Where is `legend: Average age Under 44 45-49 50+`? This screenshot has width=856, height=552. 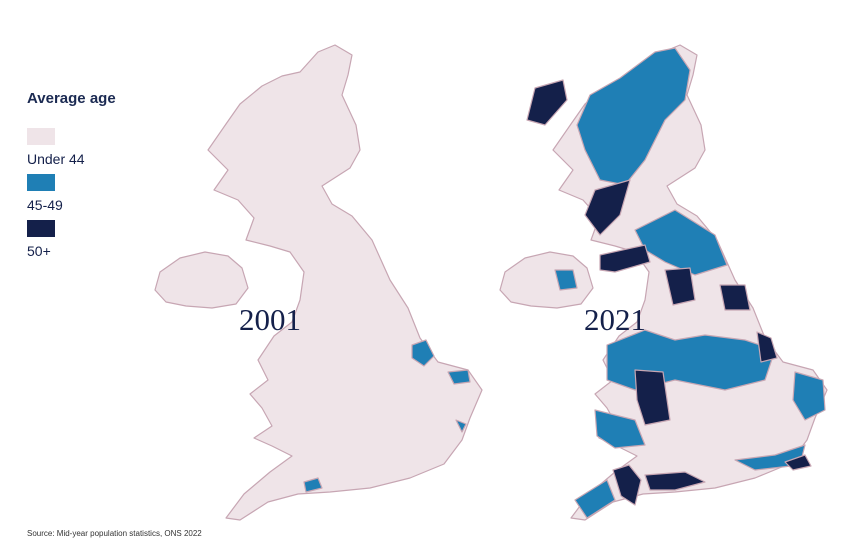 legend: Average age Under 44 45-49 50+ is located at coordinates (71, 174).